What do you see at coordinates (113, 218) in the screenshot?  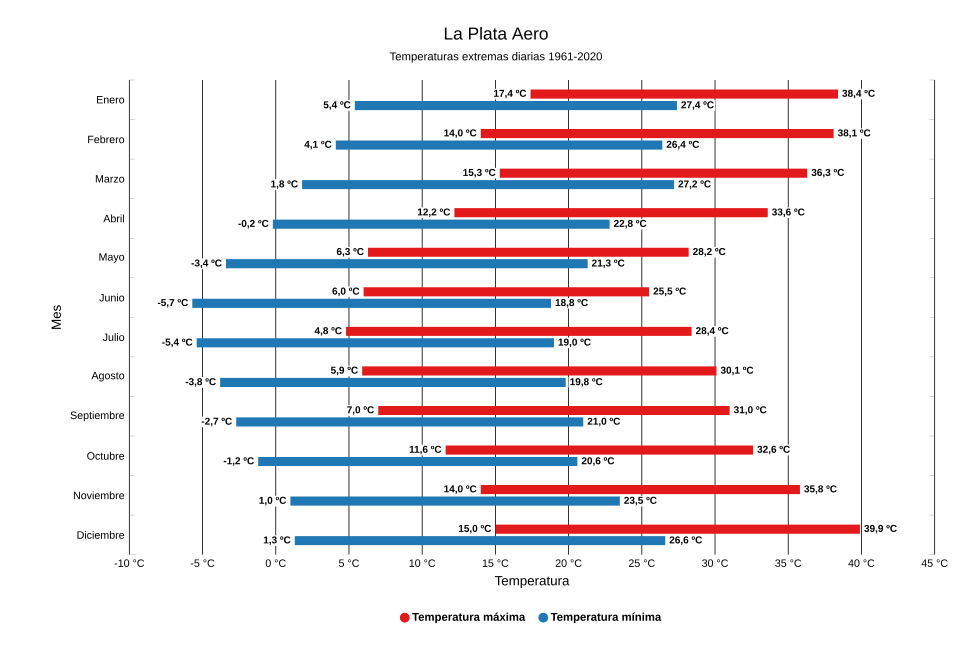 I see `y-tick-label: Abril` at bounding box center [113, 218].